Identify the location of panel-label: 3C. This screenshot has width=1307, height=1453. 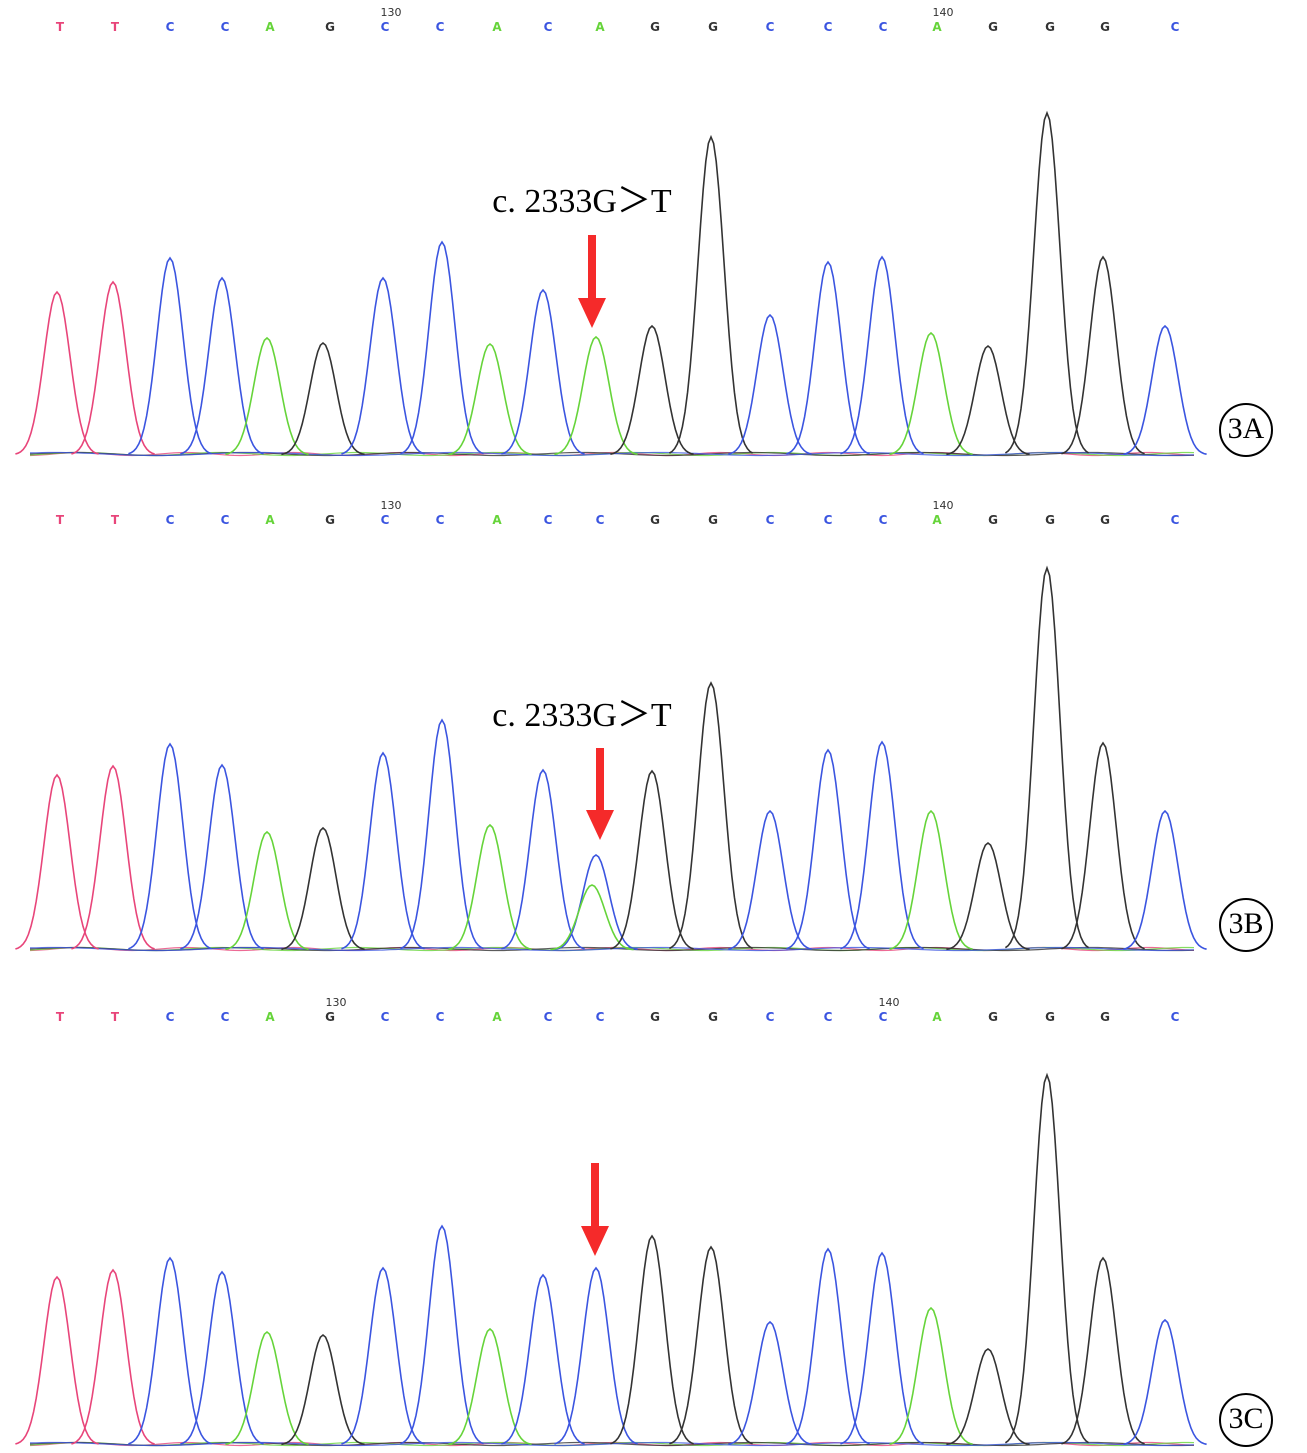
(1245, 1418).